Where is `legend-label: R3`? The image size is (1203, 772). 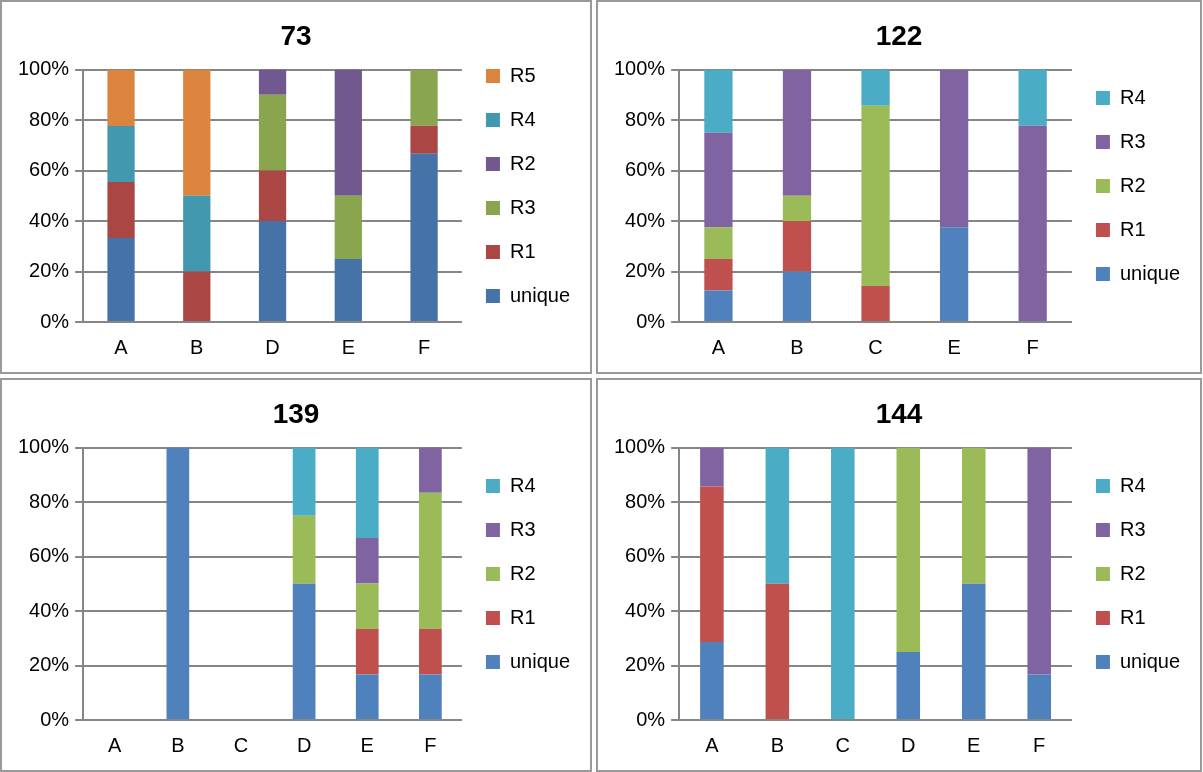 legend-label: R3 is located at coordinates (522, 206).